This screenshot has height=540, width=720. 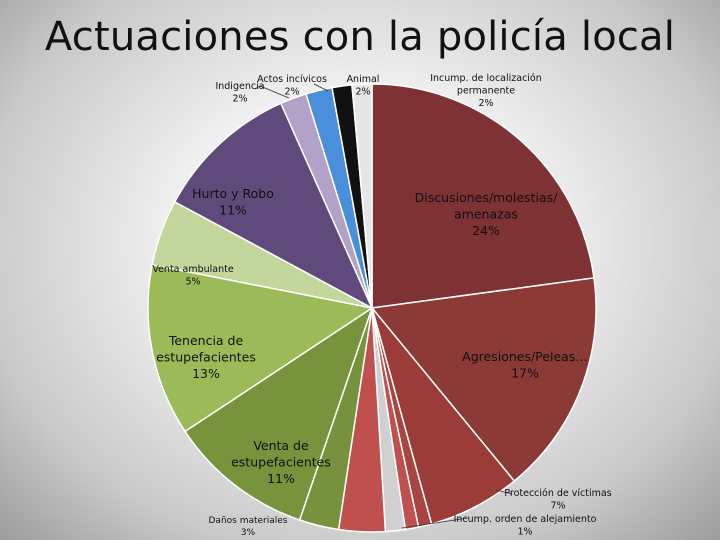 What do you see at coordinates (486, 85) in the screenshot?
I see `slice-label-incump-de-localizacion-permanente: Incump. de localización permanente` at bounding box center [486, 85].